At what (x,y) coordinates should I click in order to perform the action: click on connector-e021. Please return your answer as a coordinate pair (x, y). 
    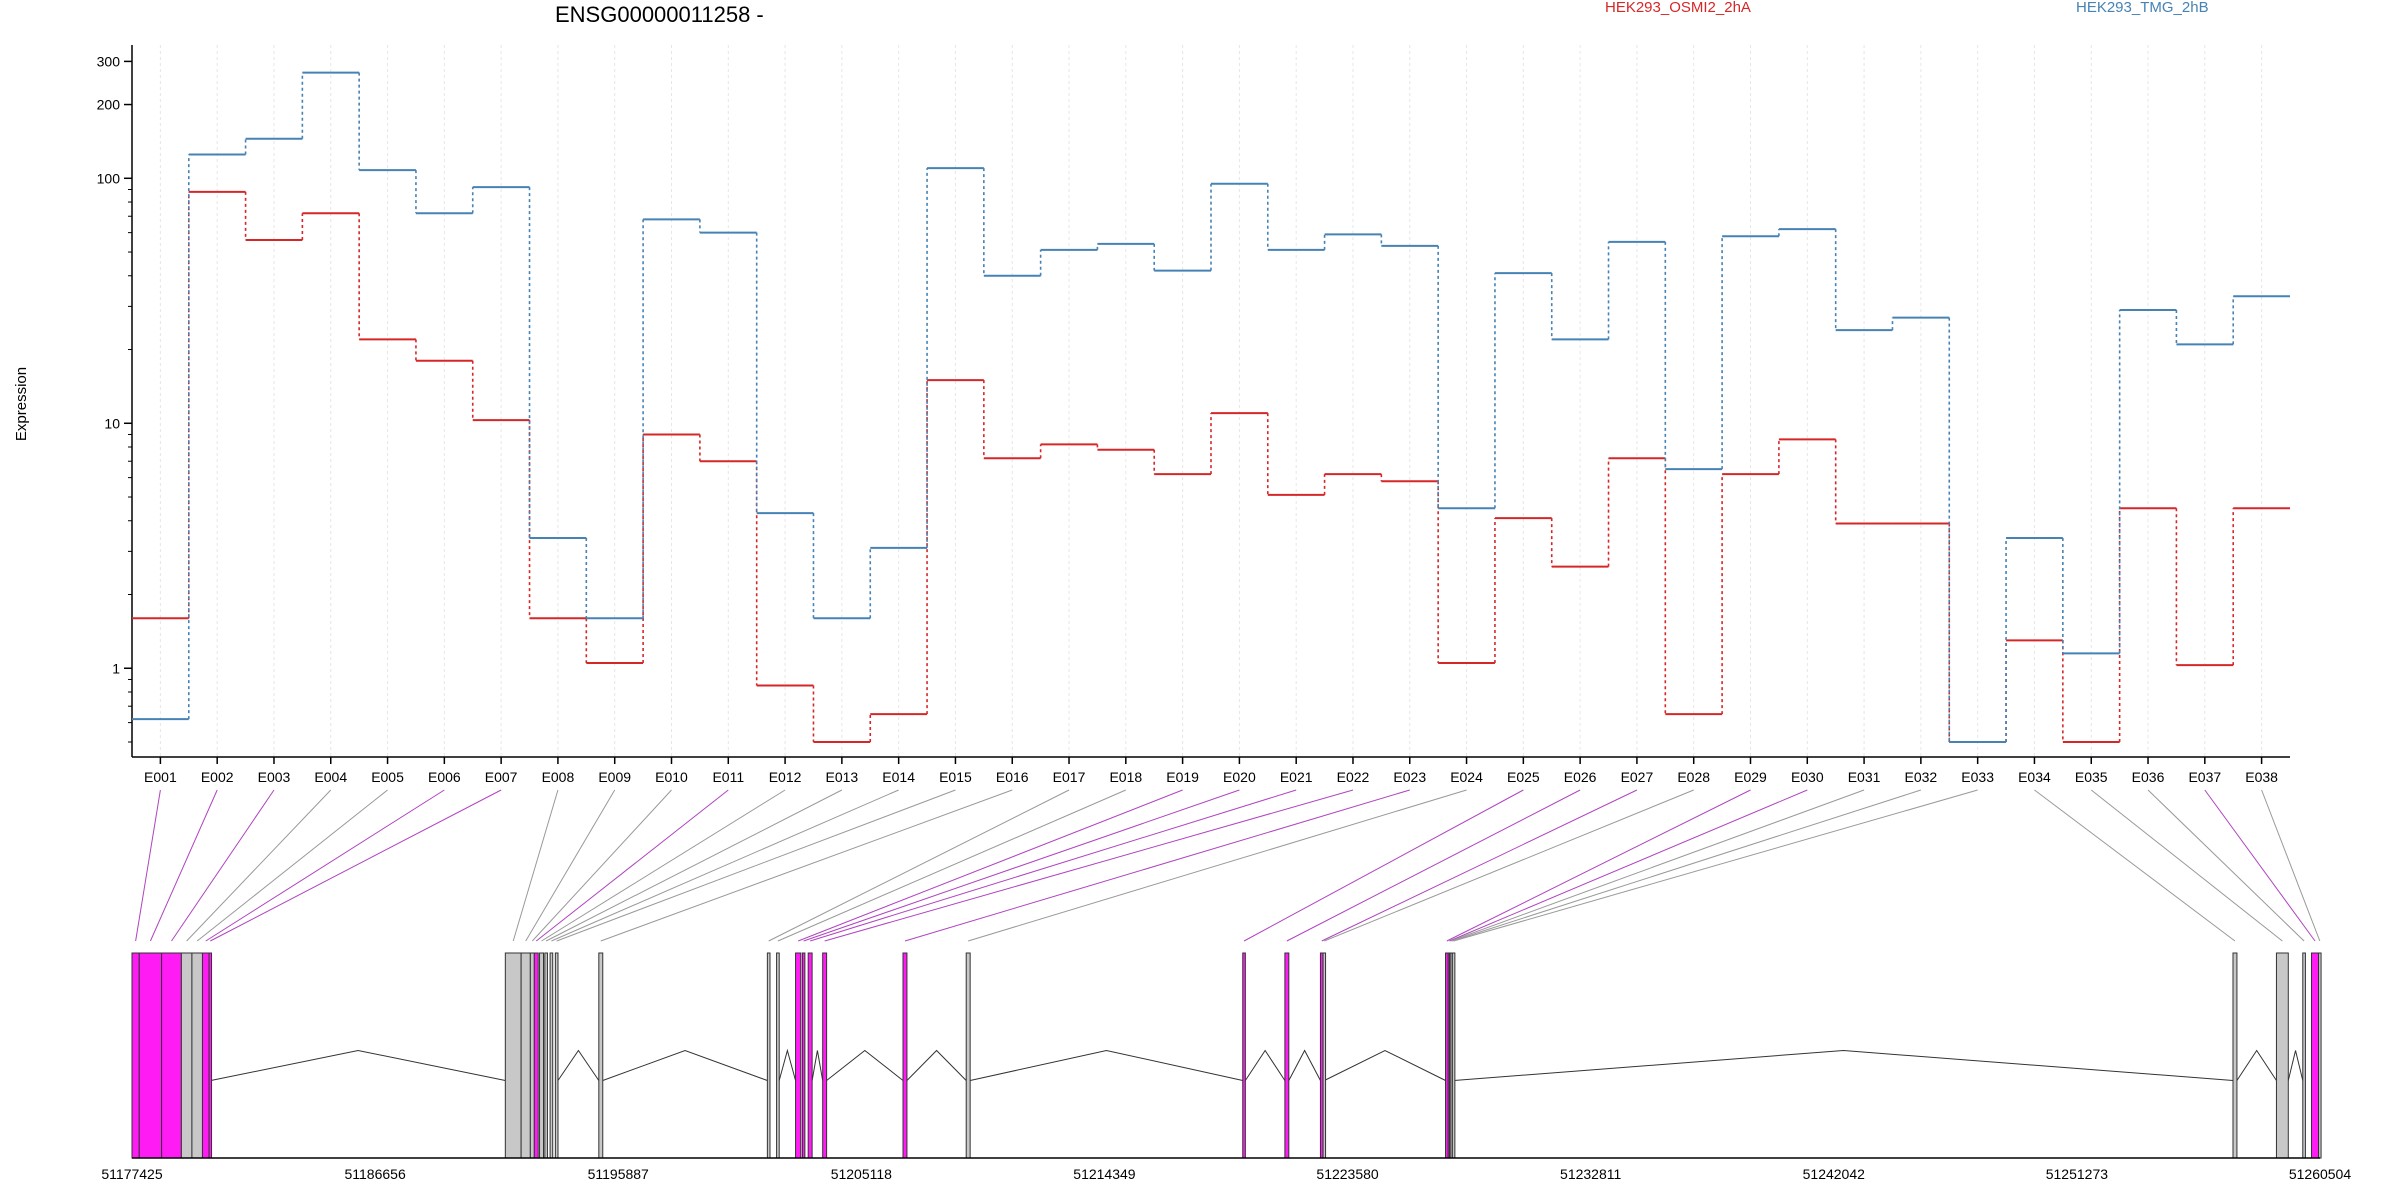
    Looking at the image, I should click on (1053, 865).